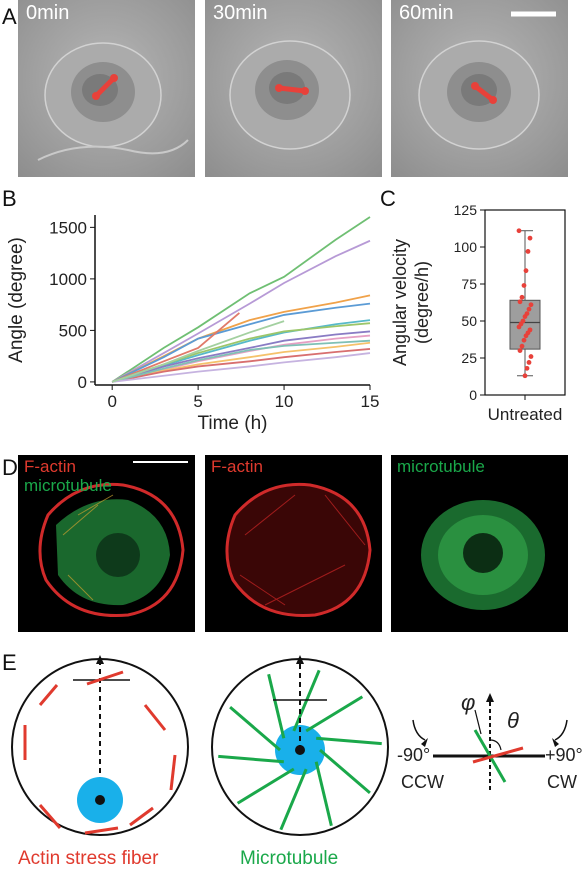 The height and width of the screenshot is (877, 584). What do you see at coordinates (300, 745) in the screenshot?
I see `microtubule-schematic` at bounding box center [300, 745].